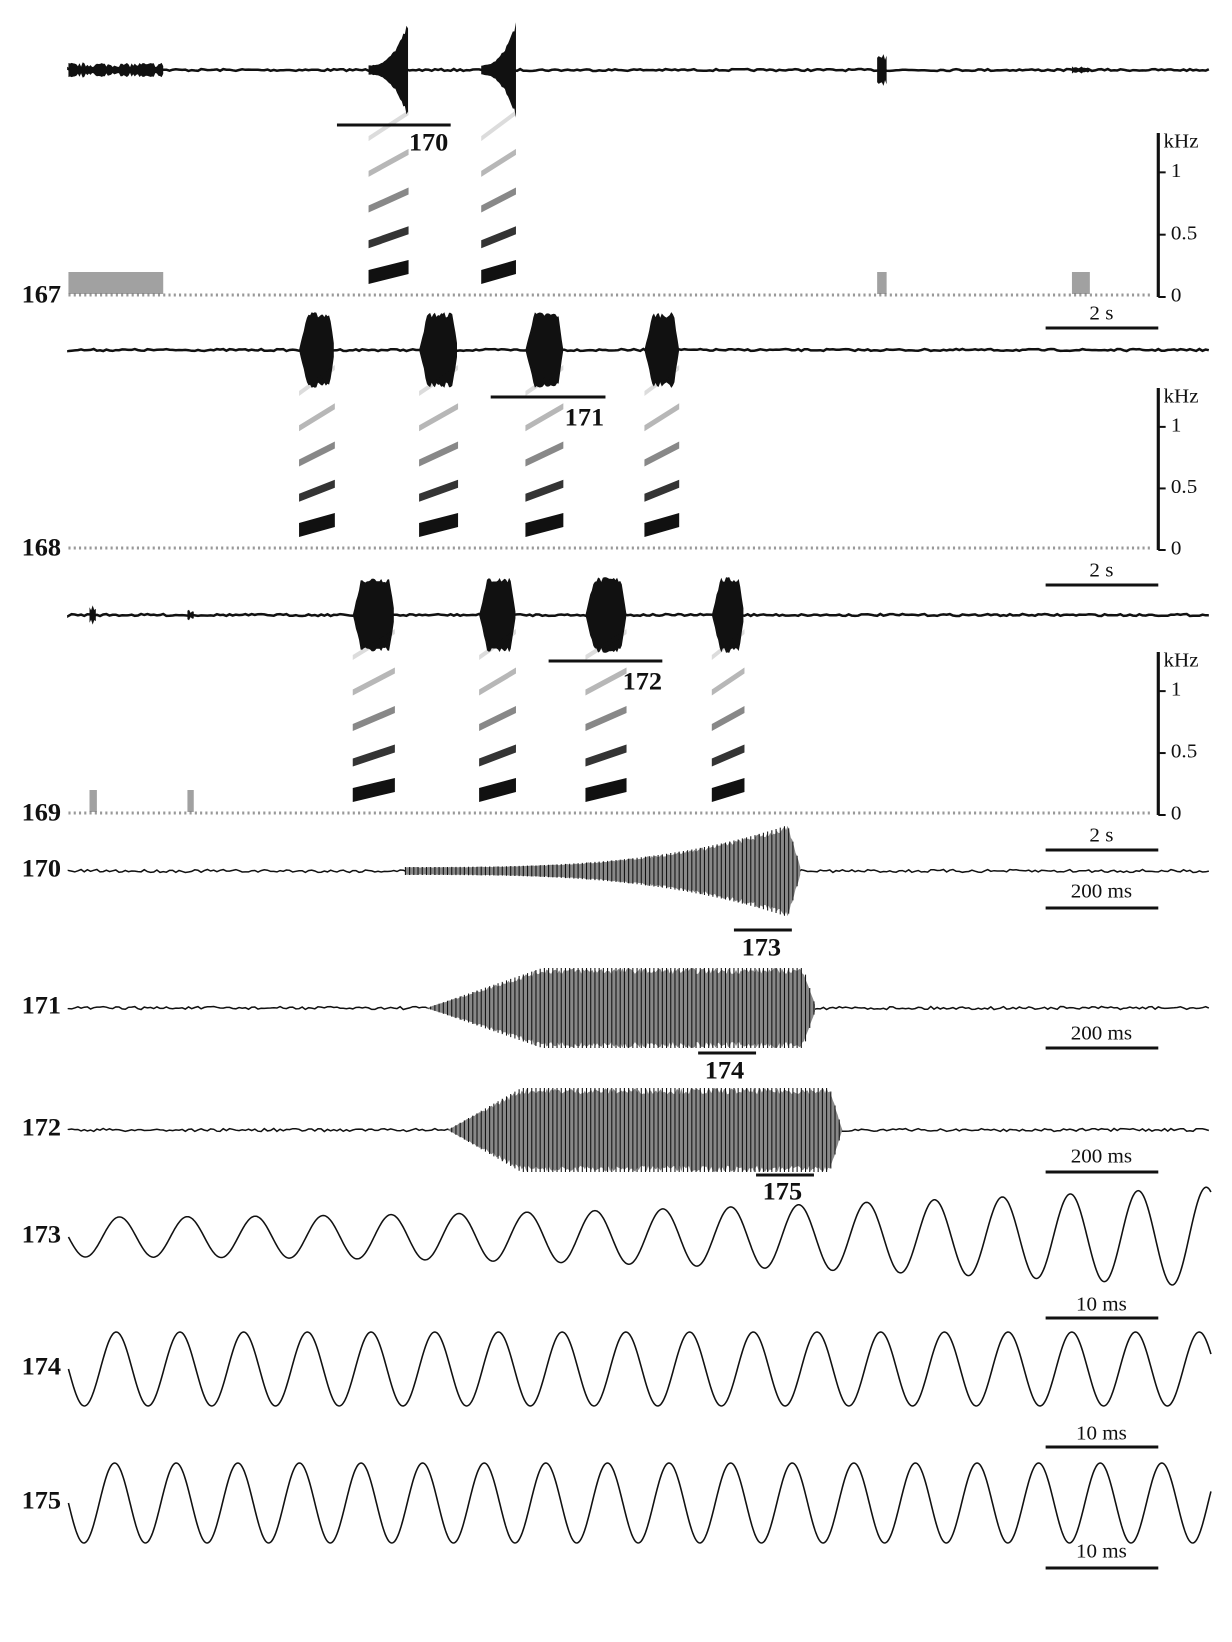  Describe the element at coordinates (42, 1366) in the screenshot. I see `panel-label: 174` at that location.